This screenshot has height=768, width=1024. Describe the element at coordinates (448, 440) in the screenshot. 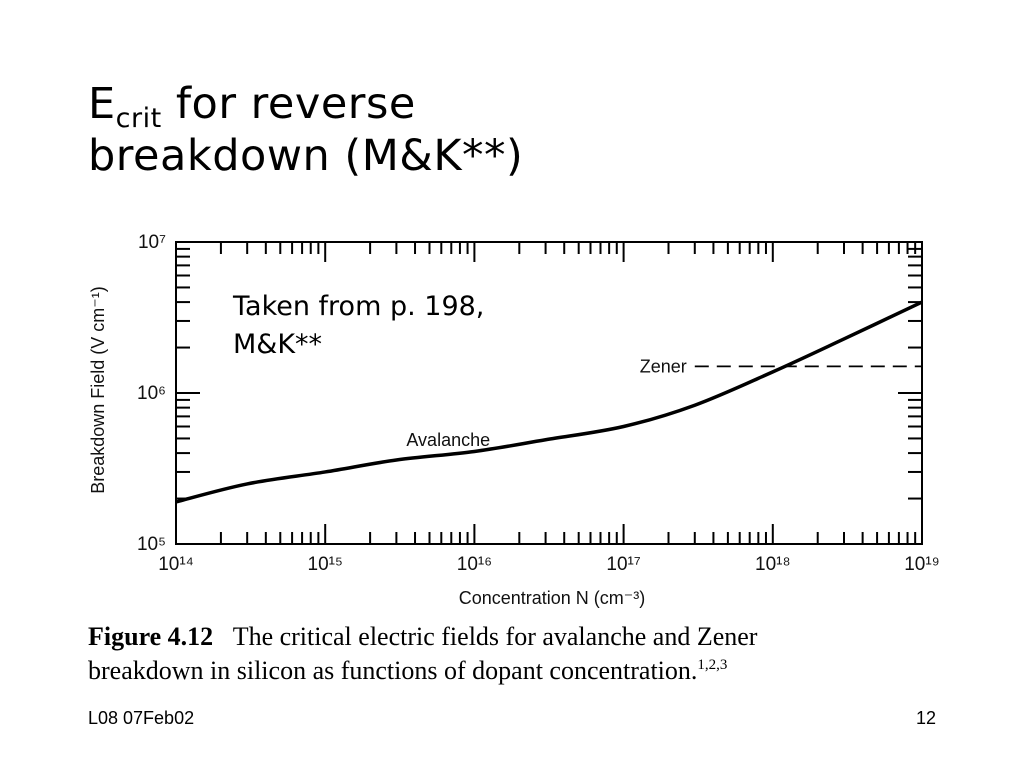

I see `avalanche-series-label: Avalanche` at that location.